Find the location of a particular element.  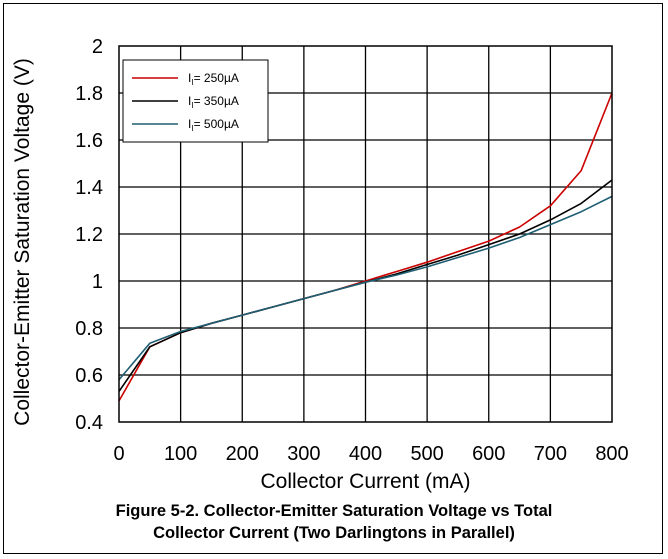

legend-entry: II= 350µA is located at coordinates (213, 102).